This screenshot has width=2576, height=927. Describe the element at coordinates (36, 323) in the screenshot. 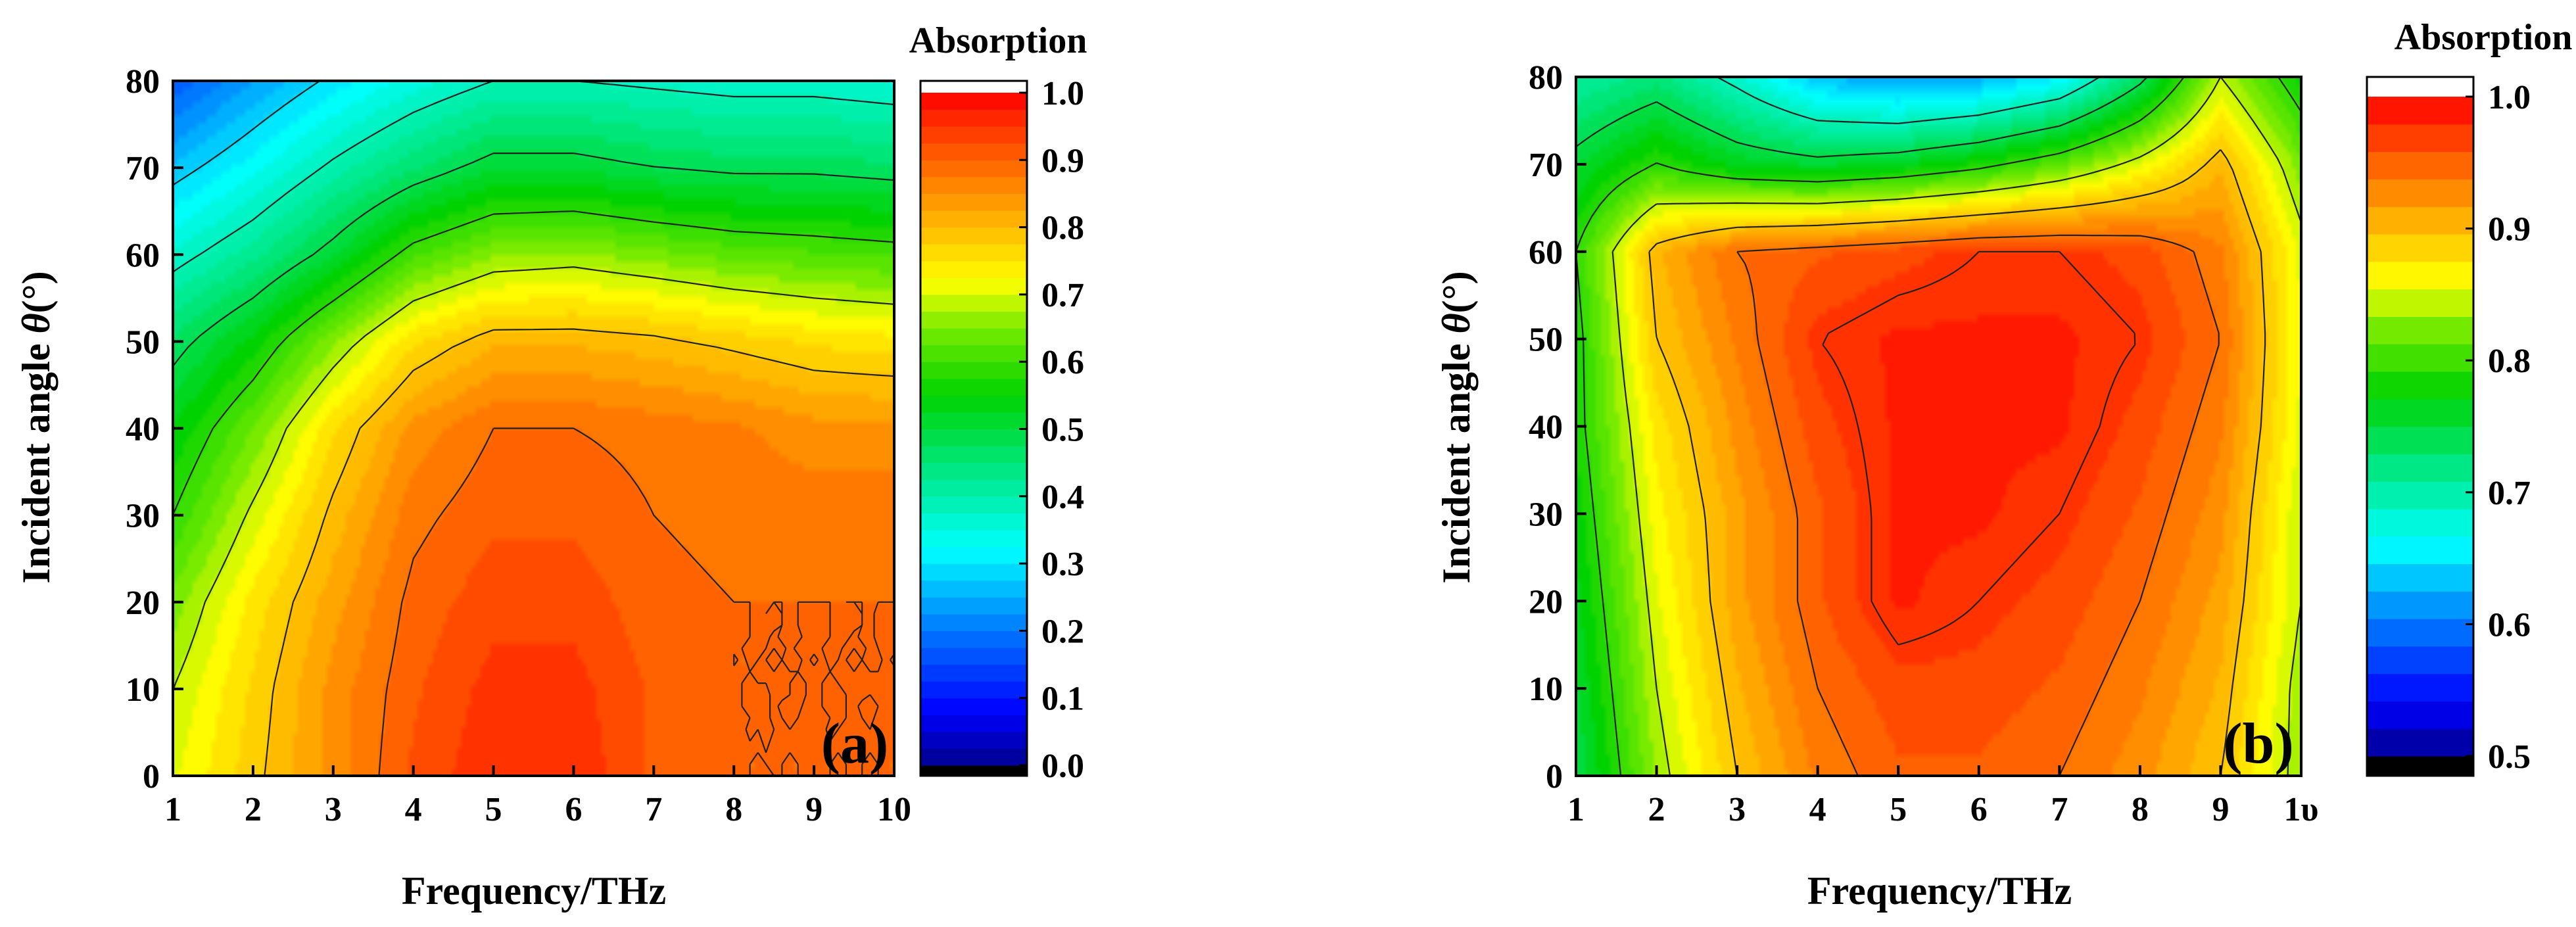

I see `y-axis-label-symbol: θ` at that location.